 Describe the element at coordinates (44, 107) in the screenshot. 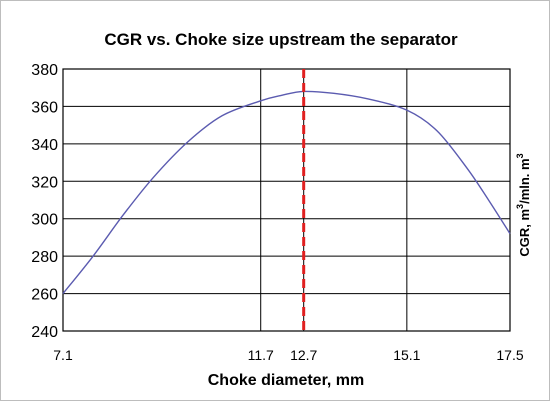

I see `y-tick-label: 360` at that location.